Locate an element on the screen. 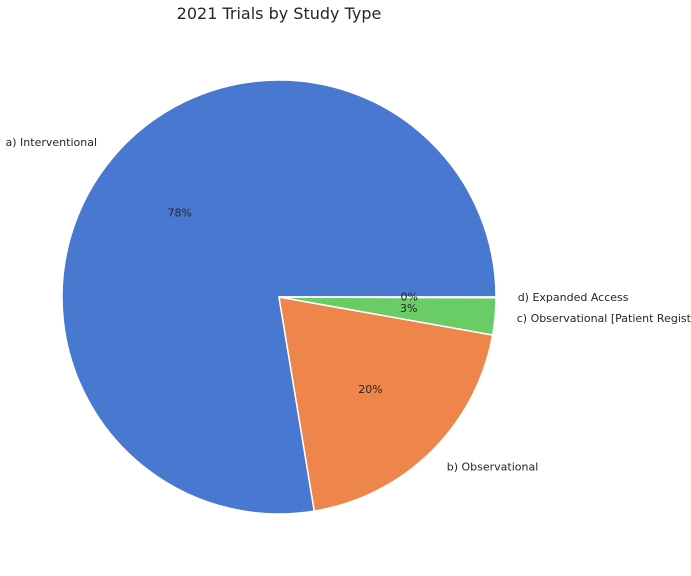 This screenshot has width=691, height=576. slice-label-a-interventional: a) Interventional is located at coordinates (51, 142).